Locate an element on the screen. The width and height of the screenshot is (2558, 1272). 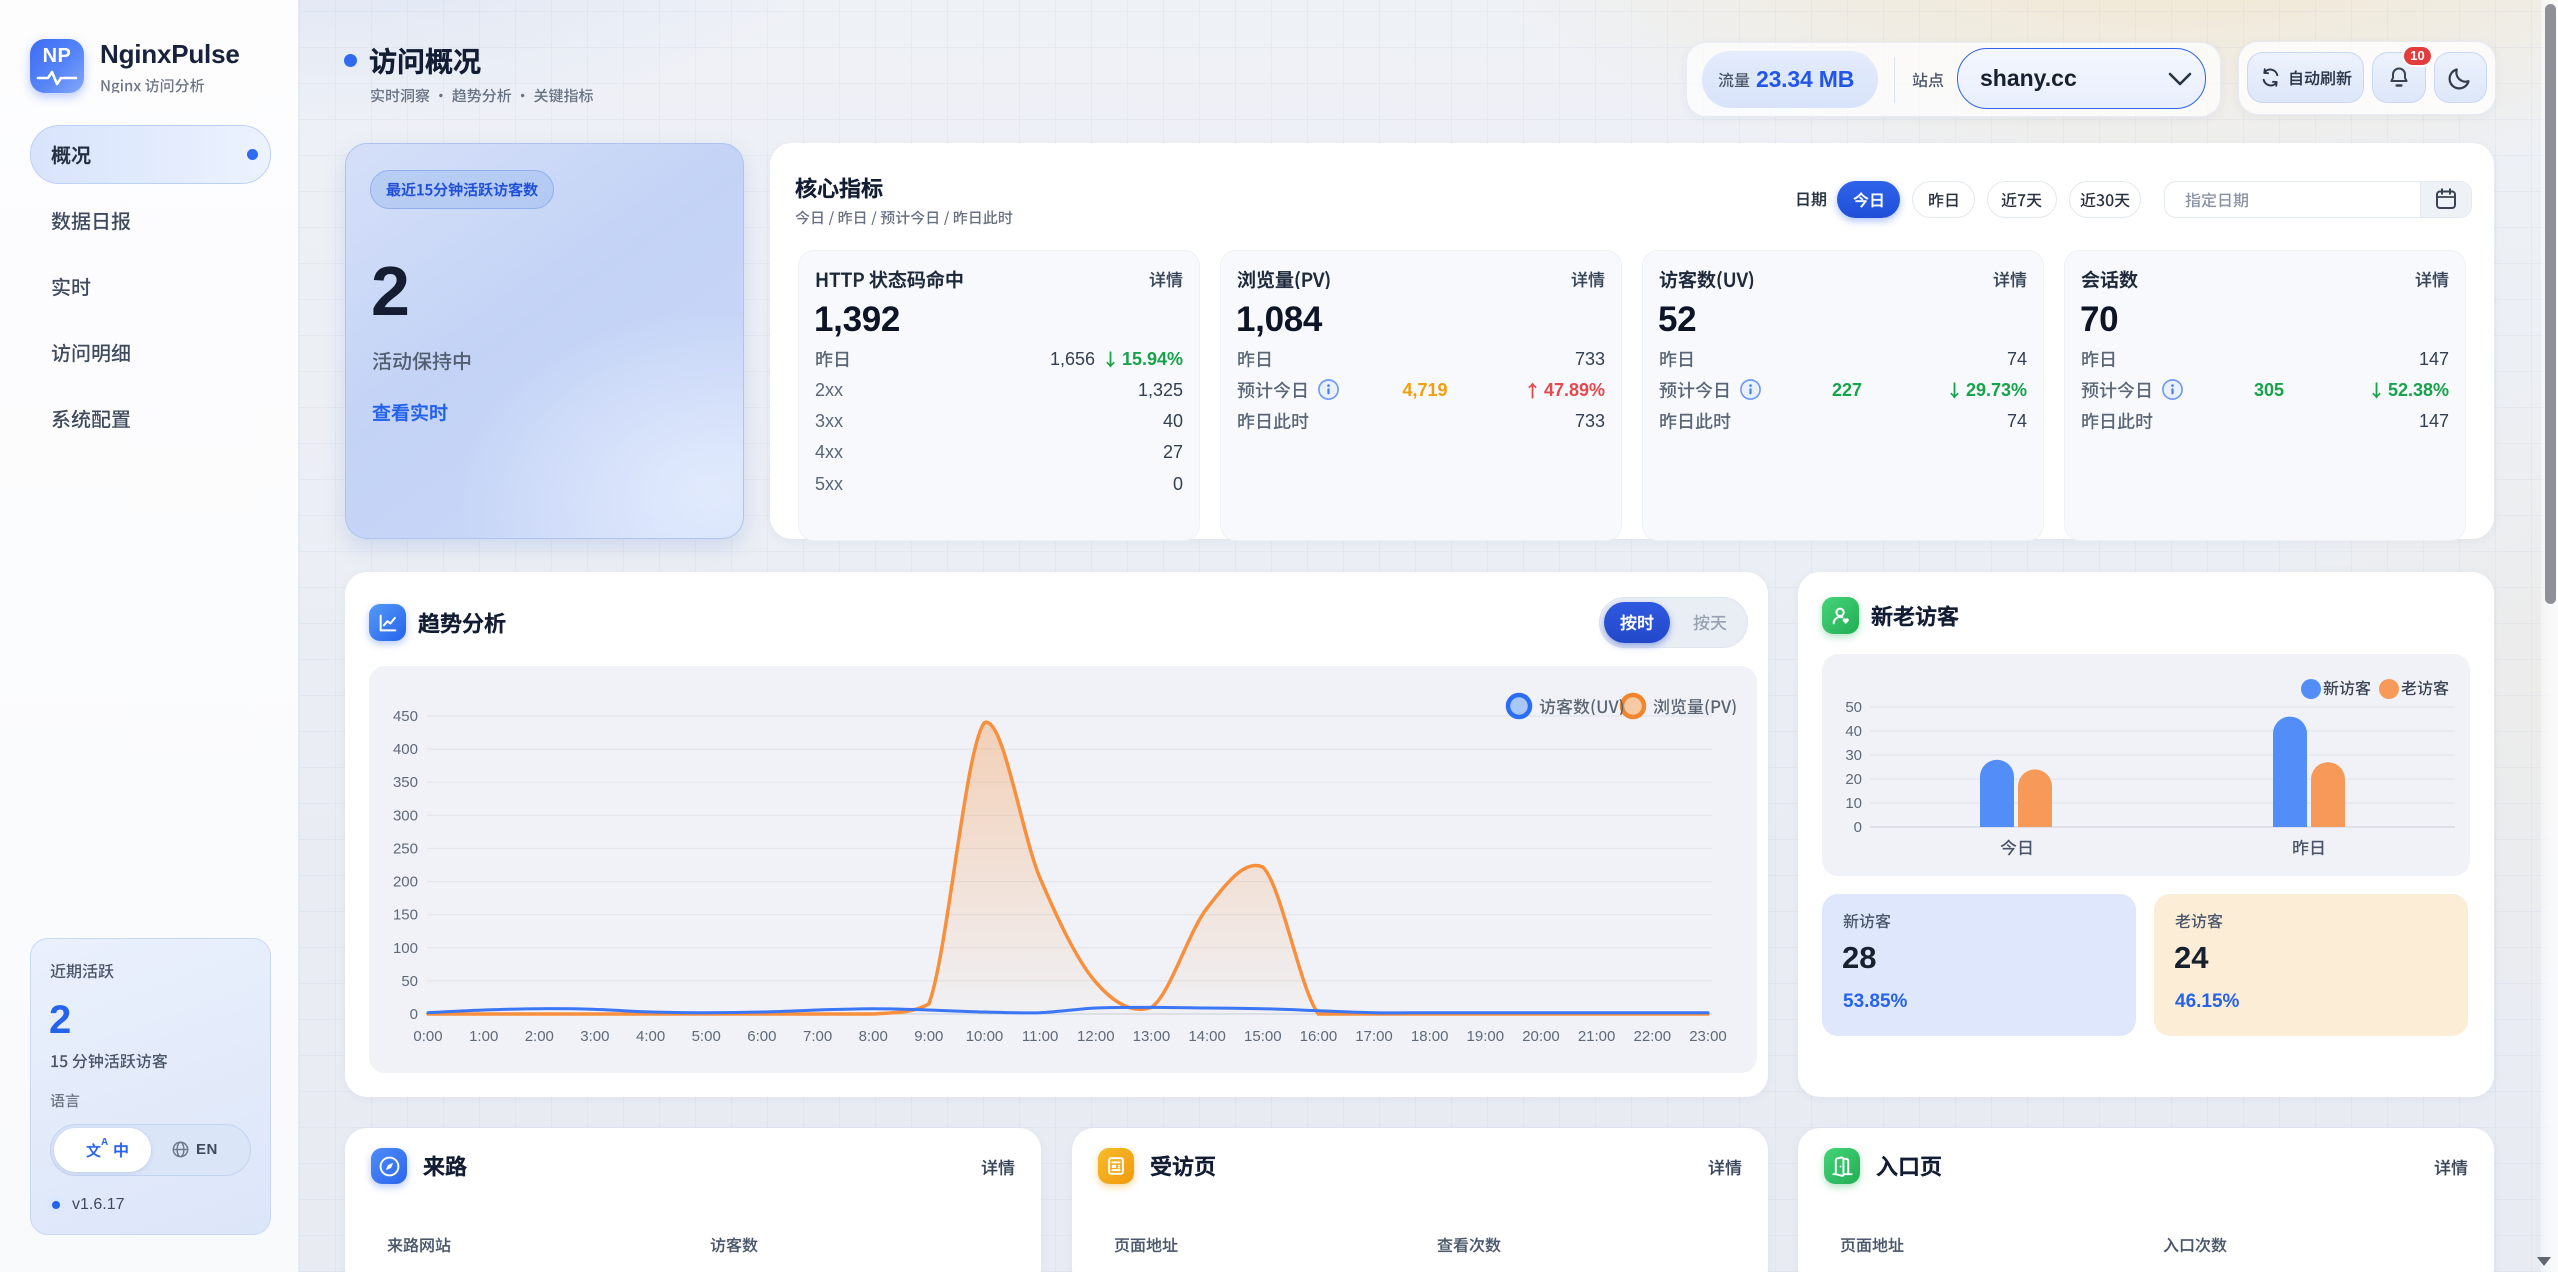
svg-text: 40 is located at coordinates (1853, 731).